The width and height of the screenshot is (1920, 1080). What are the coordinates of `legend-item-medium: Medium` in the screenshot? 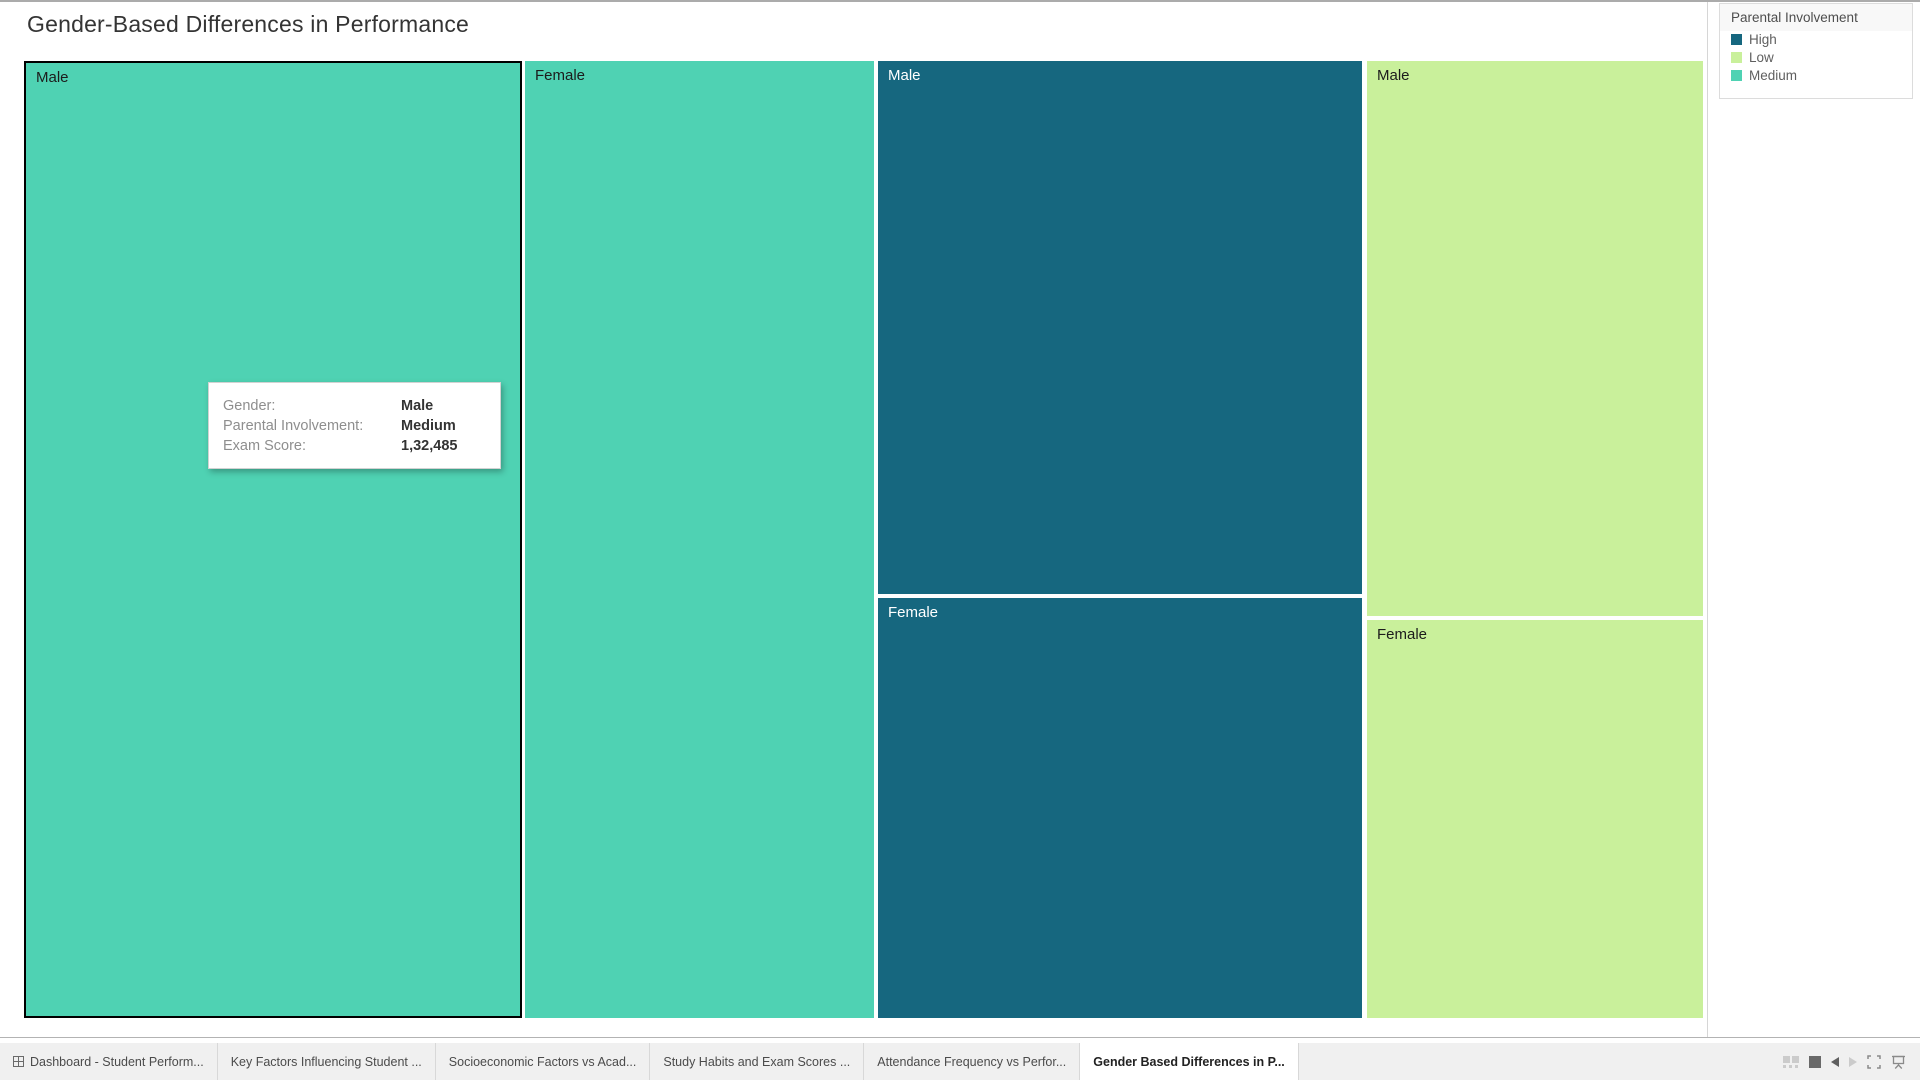 It's located at (1816, 76).